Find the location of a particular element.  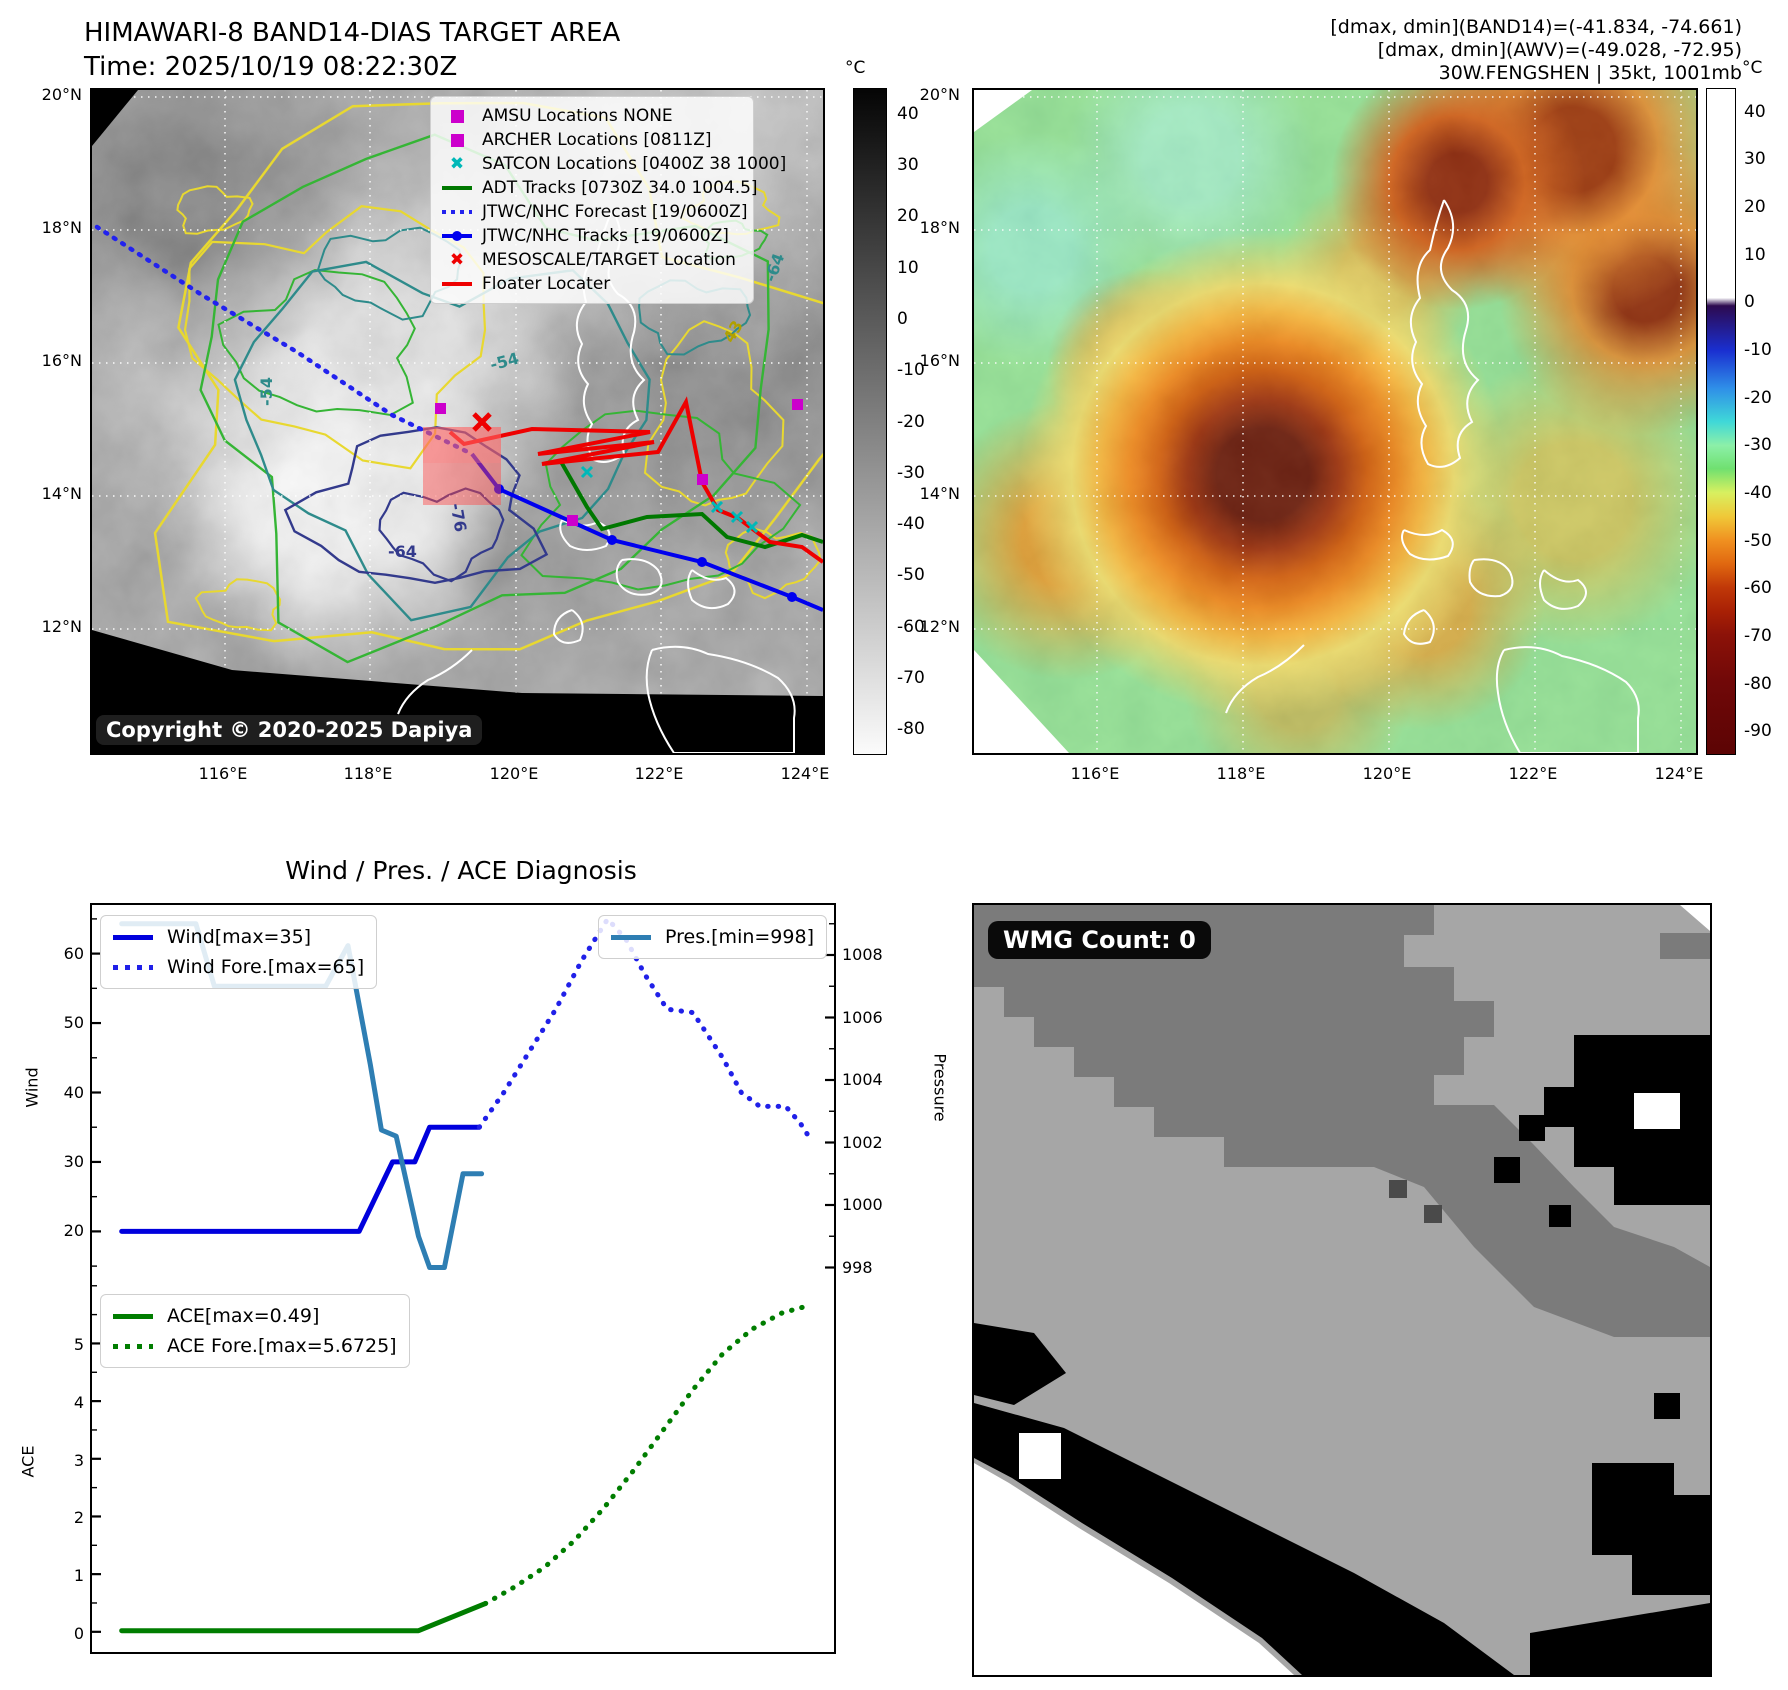

band14-lat-tick: 14°N is located at coordinates (61, 493).